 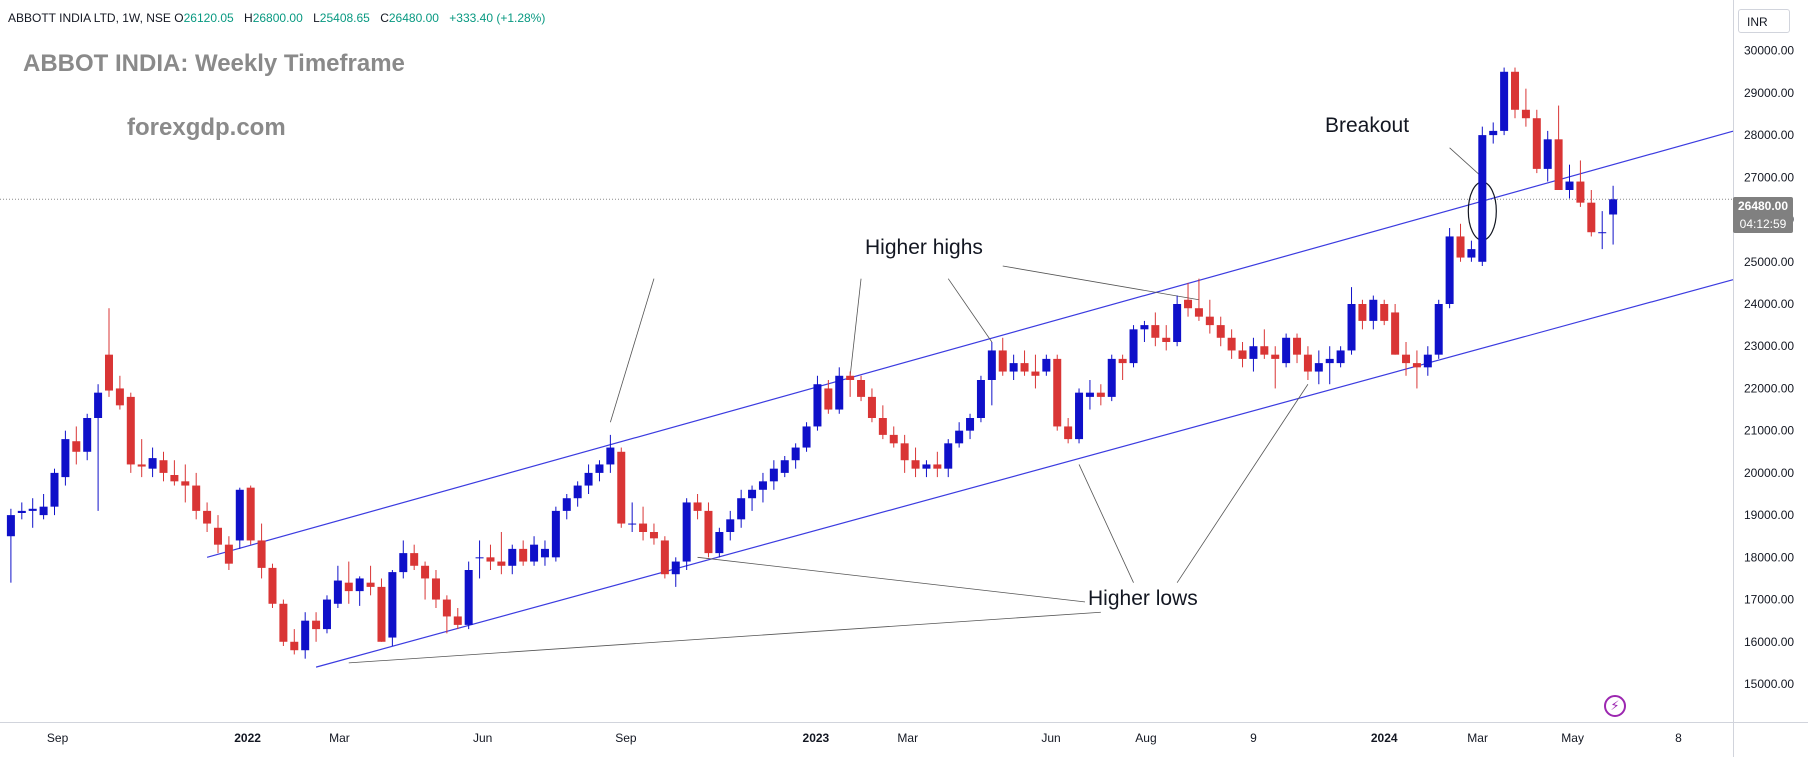 I want to click on y-tick-label: 22000.00, so click(x=1769, y=388).